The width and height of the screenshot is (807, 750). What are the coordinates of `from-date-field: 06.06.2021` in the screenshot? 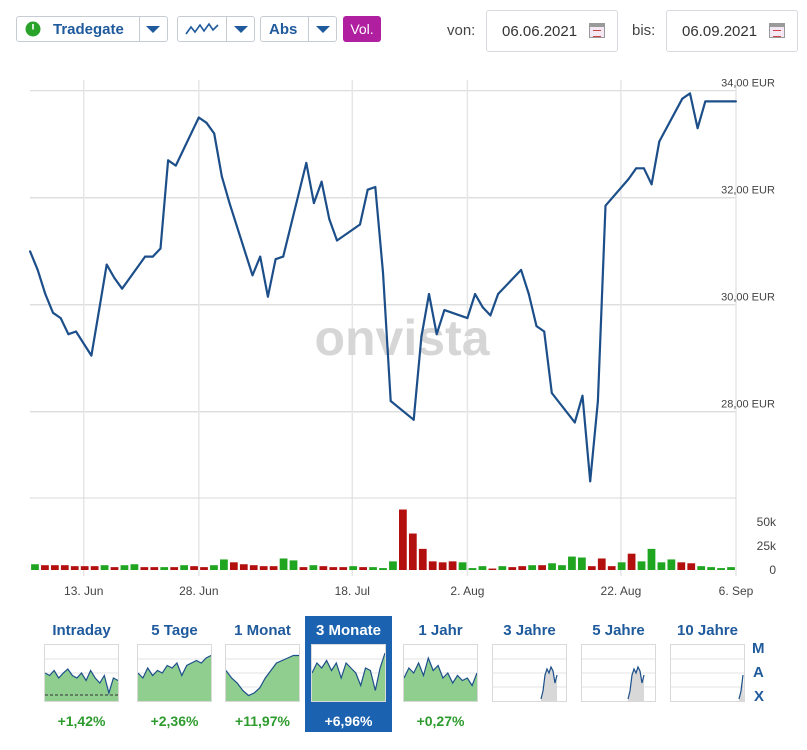 It's located at (552, 31).